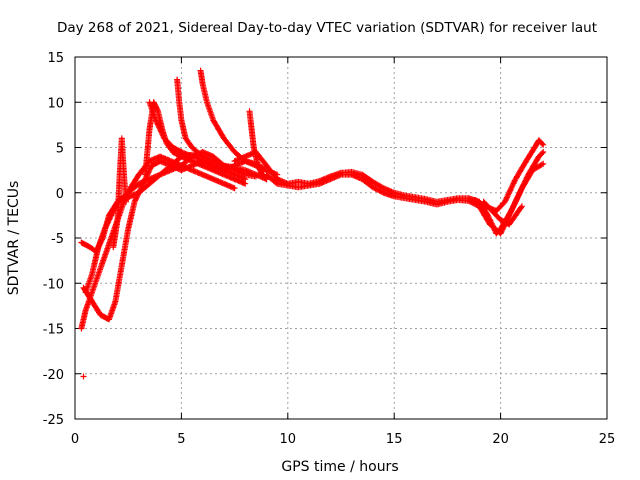  I want to click on y-tick-label: 10, so click(55, 103).